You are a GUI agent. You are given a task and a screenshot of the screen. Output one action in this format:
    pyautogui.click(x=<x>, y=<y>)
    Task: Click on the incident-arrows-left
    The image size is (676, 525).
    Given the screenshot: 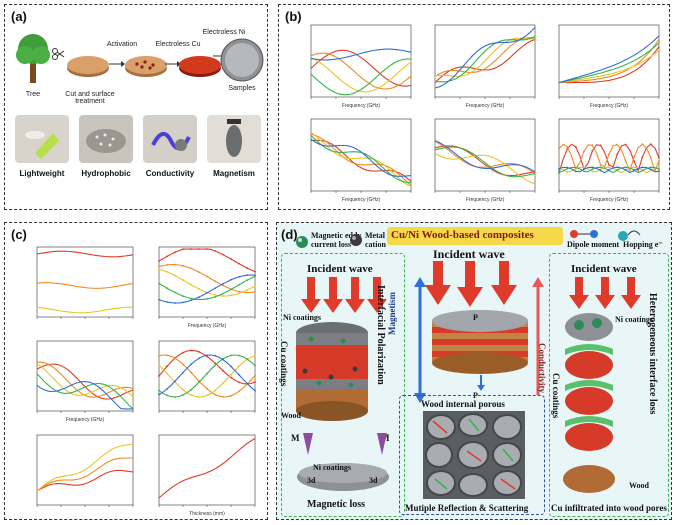 What is the action you would take?
    pyautogui.click(x=344, y=295)
    